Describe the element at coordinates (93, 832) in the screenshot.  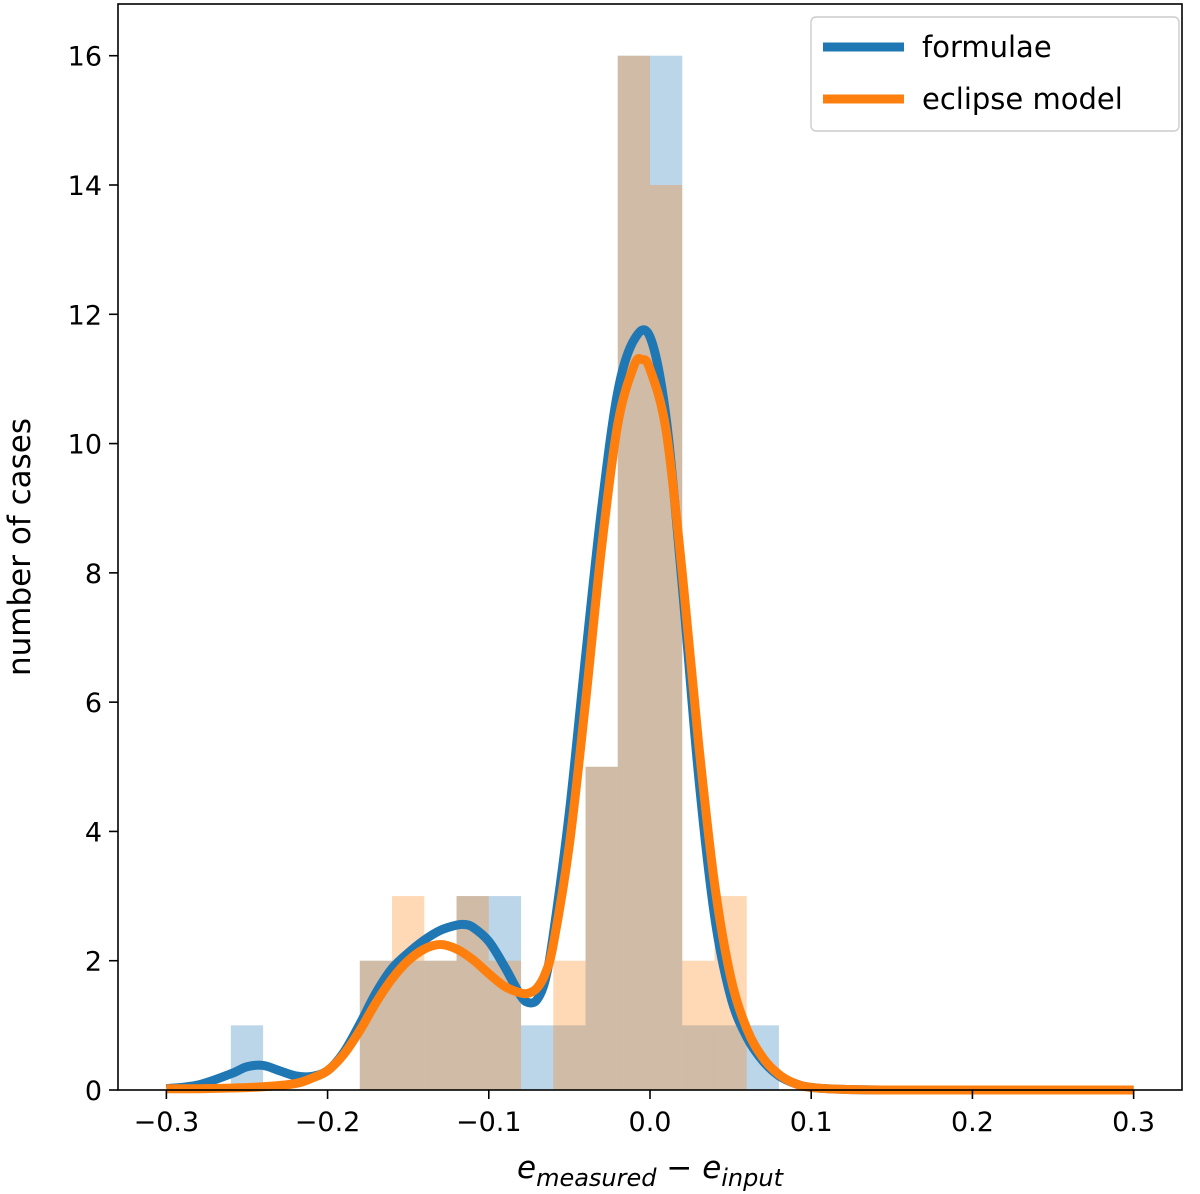
I see `y-tick-label: 4` at that location.